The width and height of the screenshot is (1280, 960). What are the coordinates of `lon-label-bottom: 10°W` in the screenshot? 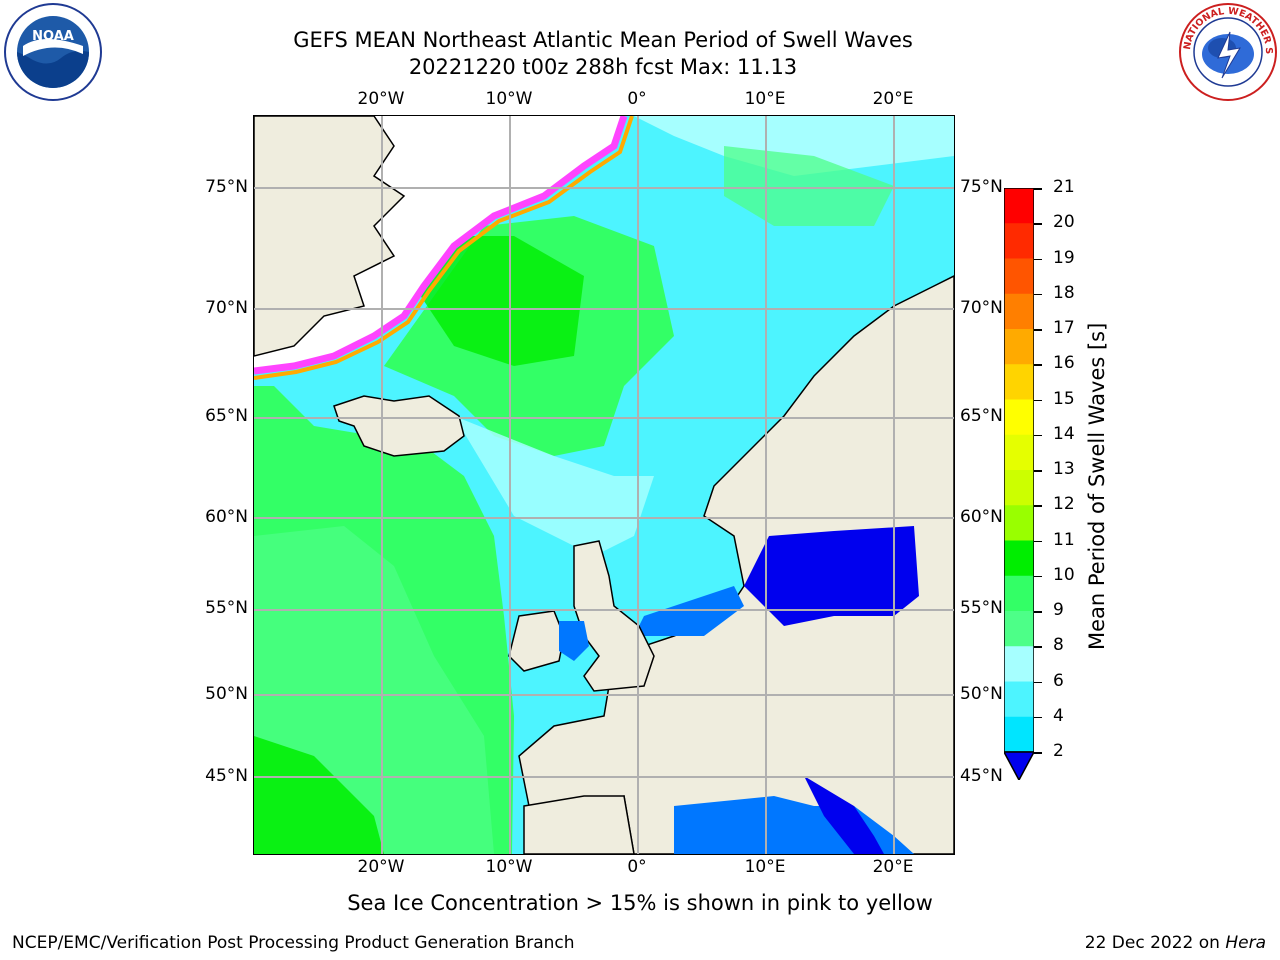 It's located at (509, 867).